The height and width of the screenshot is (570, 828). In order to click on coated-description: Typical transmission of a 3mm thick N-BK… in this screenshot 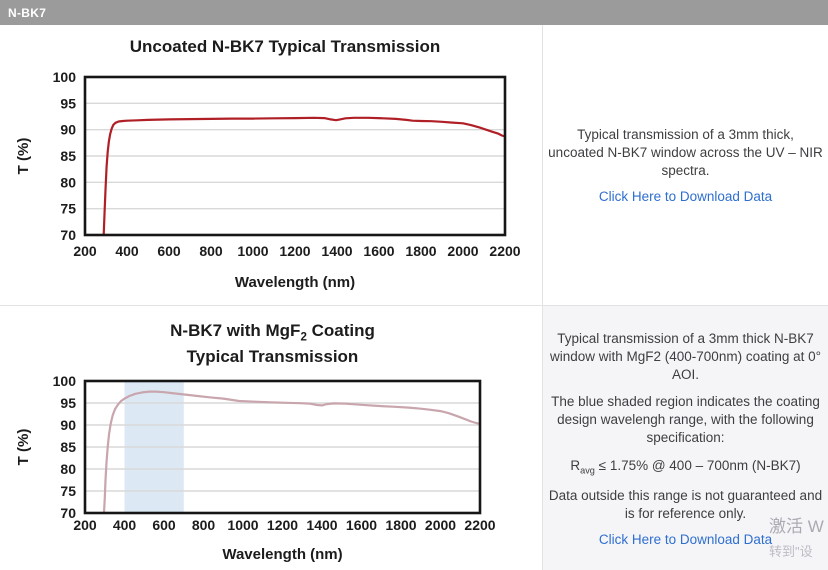, I will do `click(685, 356)`.